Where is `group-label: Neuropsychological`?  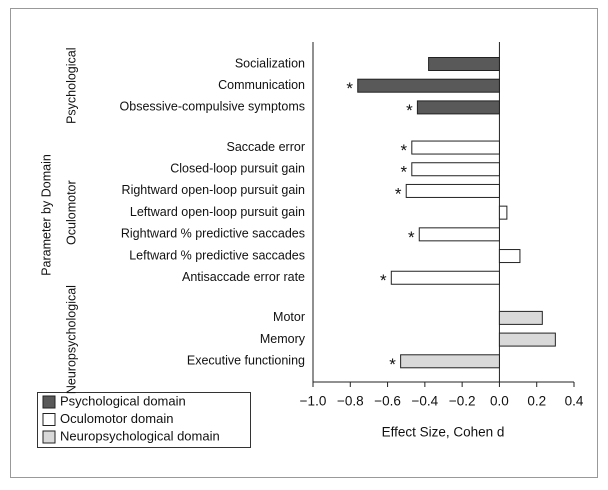
group-label: Neuropsychological is located at coordinates (71, 339).